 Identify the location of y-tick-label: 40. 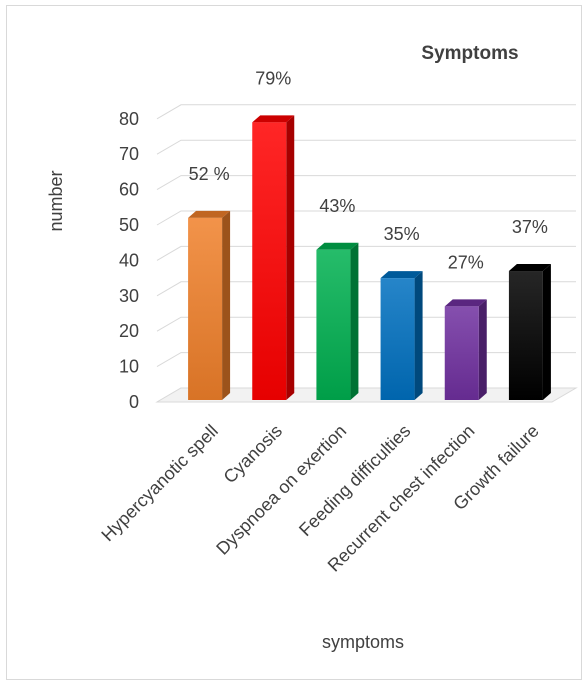
(129, 260).